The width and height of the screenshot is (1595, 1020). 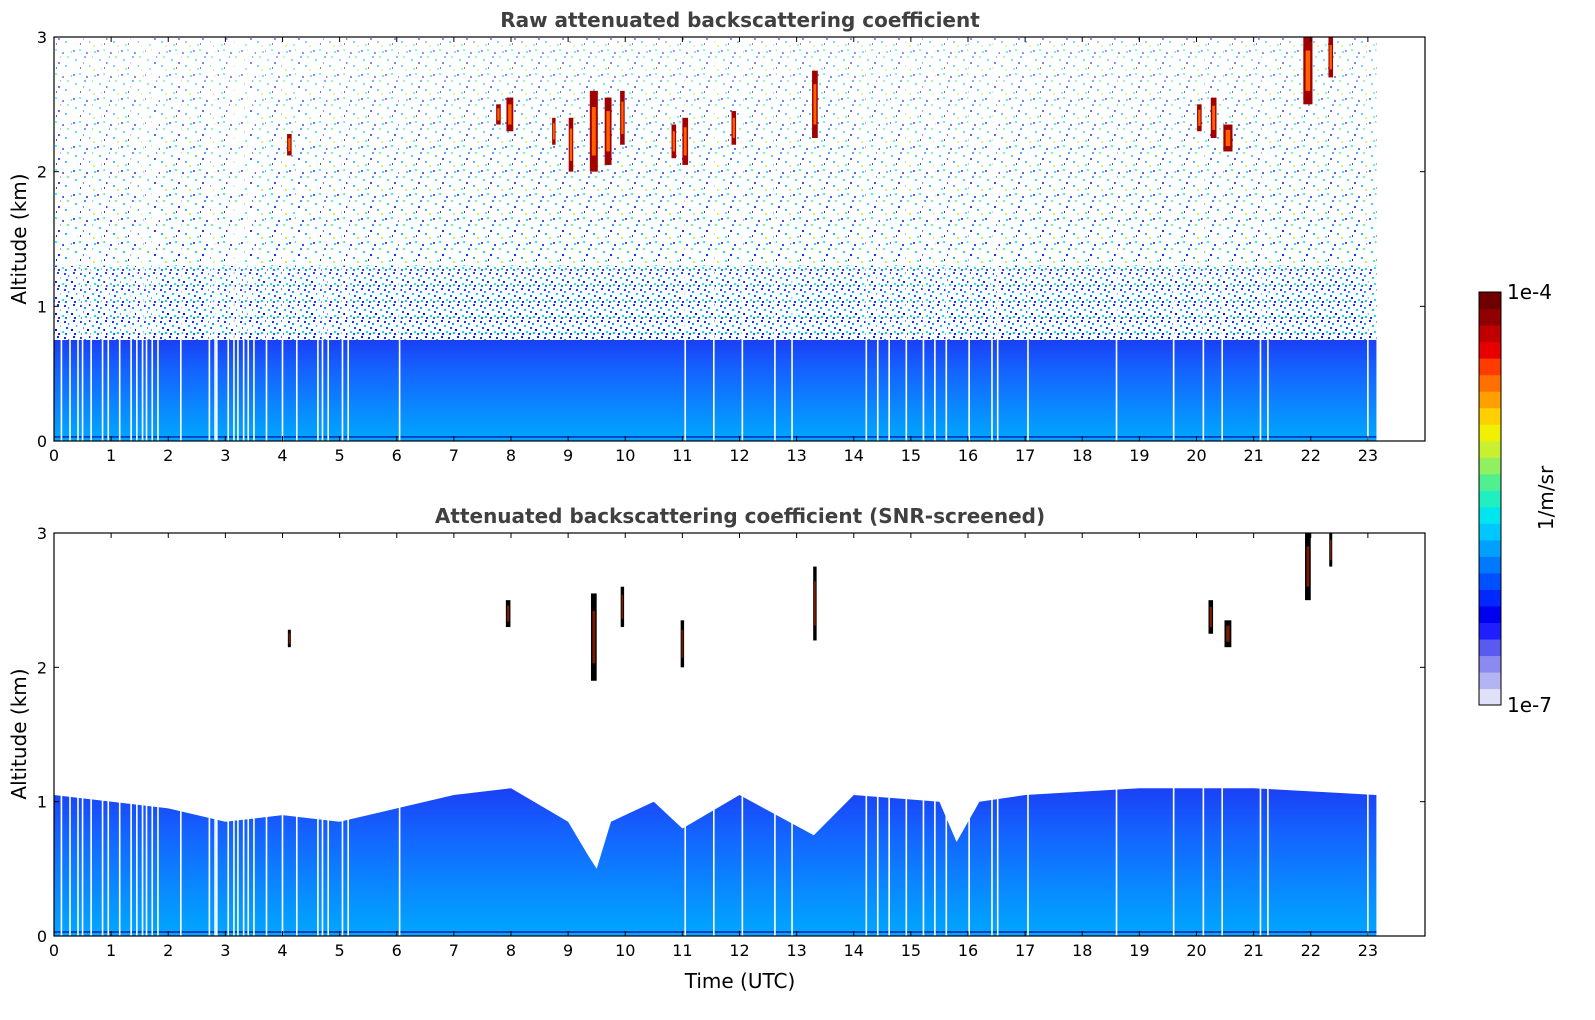 What do you see at coordinates (168, 950) in the screenshot?
I see `x-tick-label: 2` at bounding box center [168, 950].